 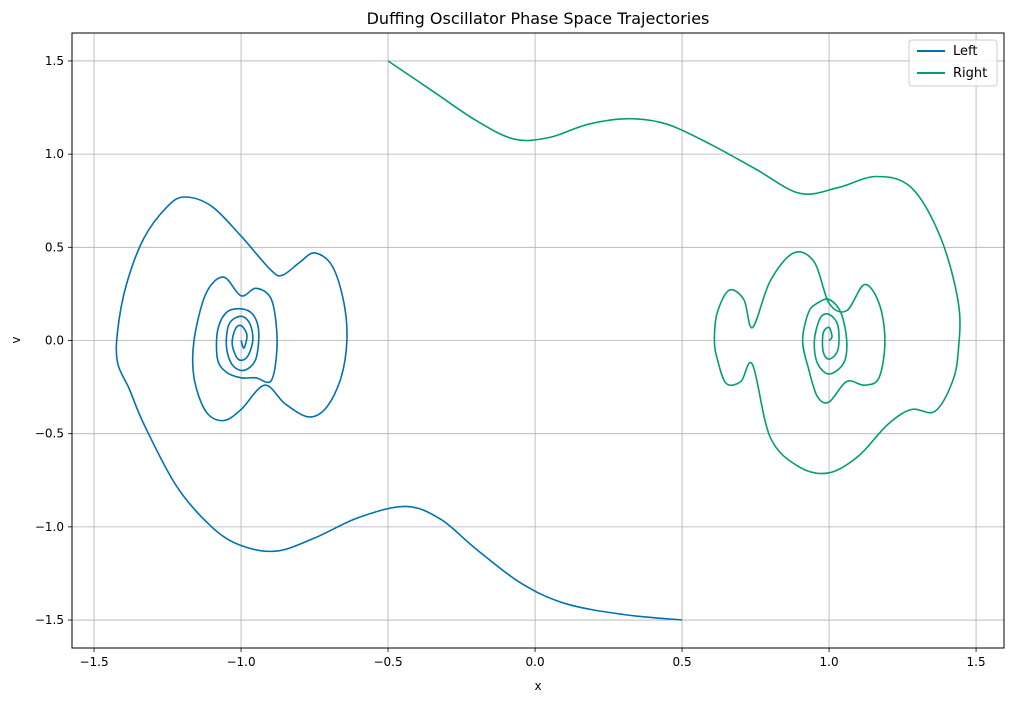 I want to click on x-tick-label: −0.5, so click(x=387, y=662).